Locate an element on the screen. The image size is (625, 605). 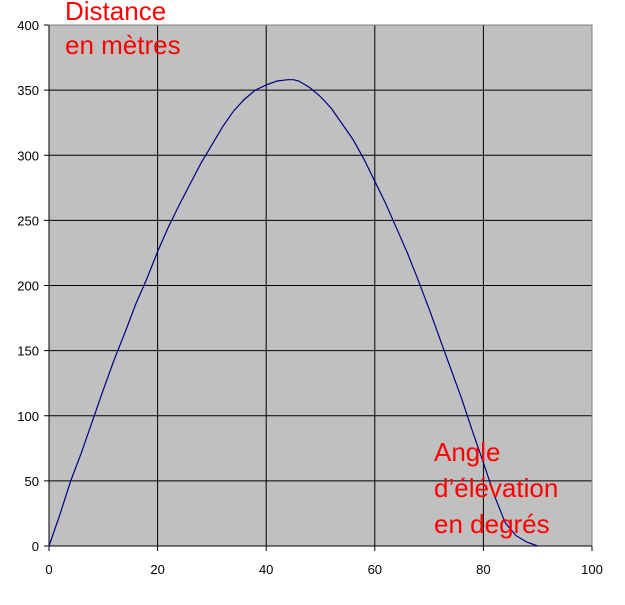
y-tick-label: 50 is located at coordinates (32, 481).